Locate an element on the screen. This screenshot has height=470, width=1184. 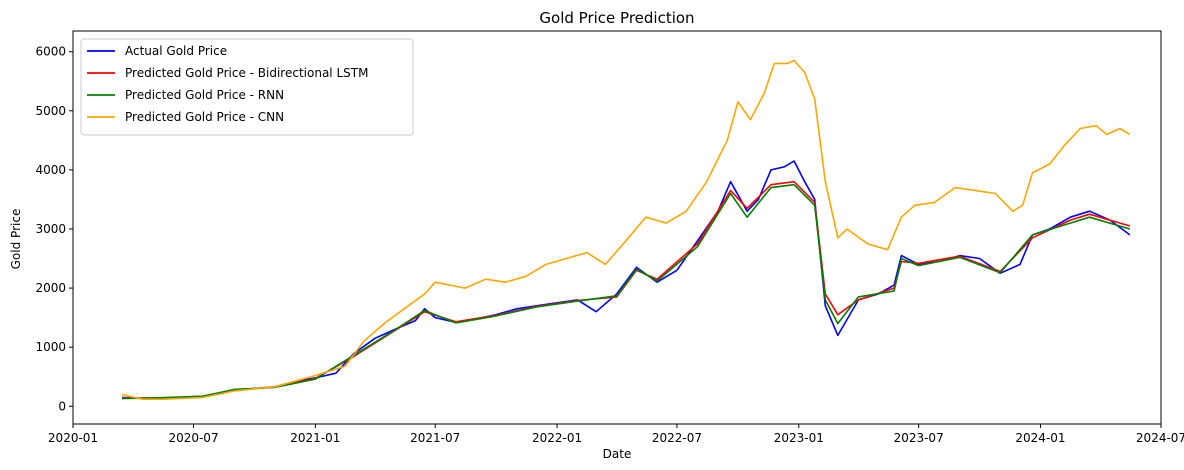
x-tick-label: 2023-07 is located at coordinates (919, 438).